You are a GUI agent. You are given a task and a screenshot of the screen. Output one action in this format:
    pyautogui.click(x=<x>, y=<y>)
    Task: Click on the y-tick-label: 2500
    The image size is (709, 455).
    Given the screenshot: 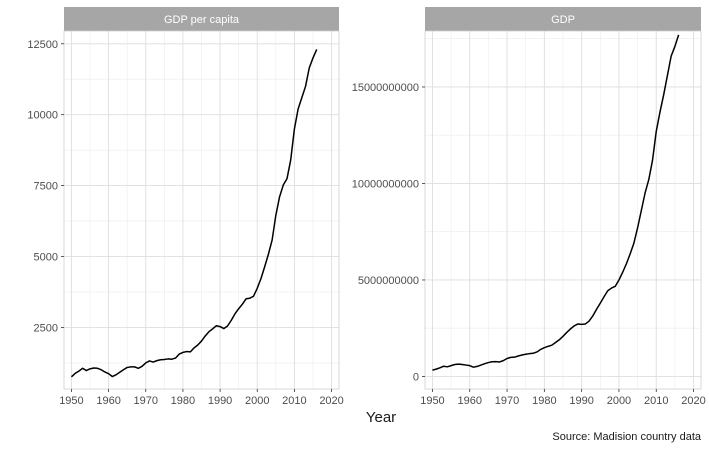 What is the action you would take?
    pyautogui.click(x=46, y=328)
    